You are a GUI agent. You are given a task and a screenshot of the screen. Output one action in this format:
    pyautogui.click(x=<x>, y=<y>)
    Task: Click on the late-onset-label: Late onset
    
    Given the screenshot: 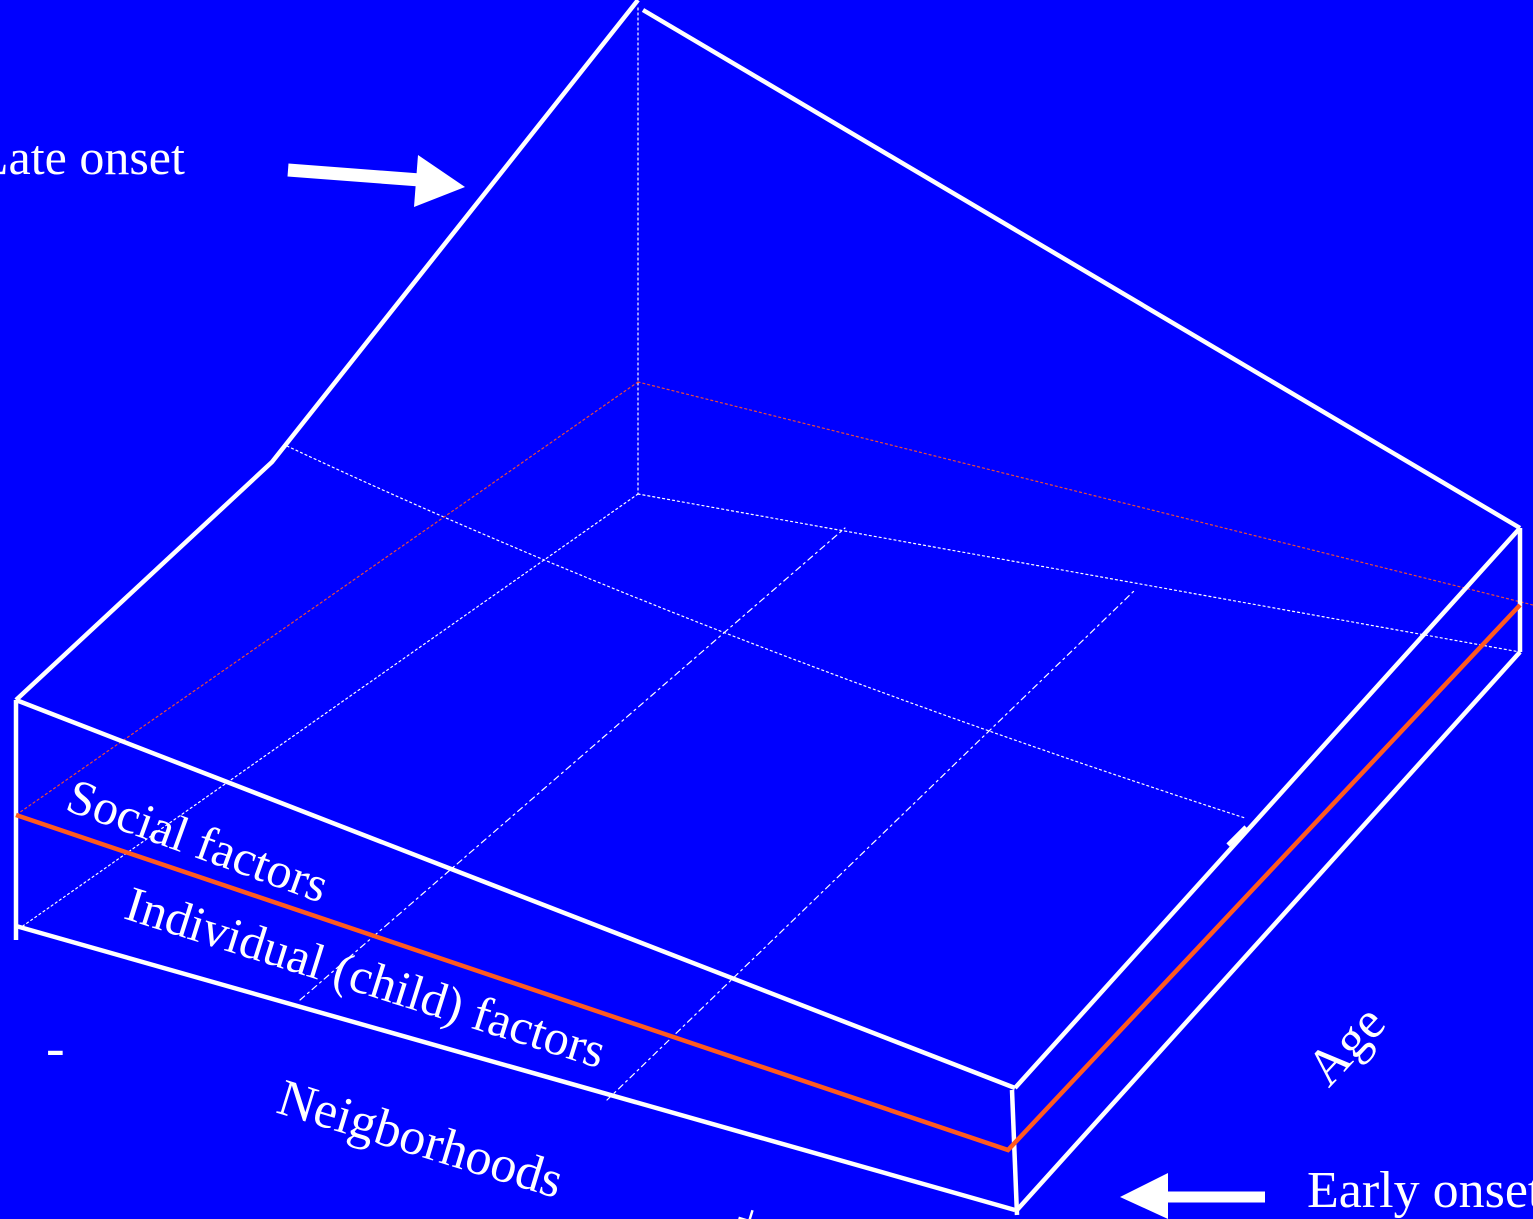 What is the action you would take?
    pyautogui.click(x=92, y=157)
    